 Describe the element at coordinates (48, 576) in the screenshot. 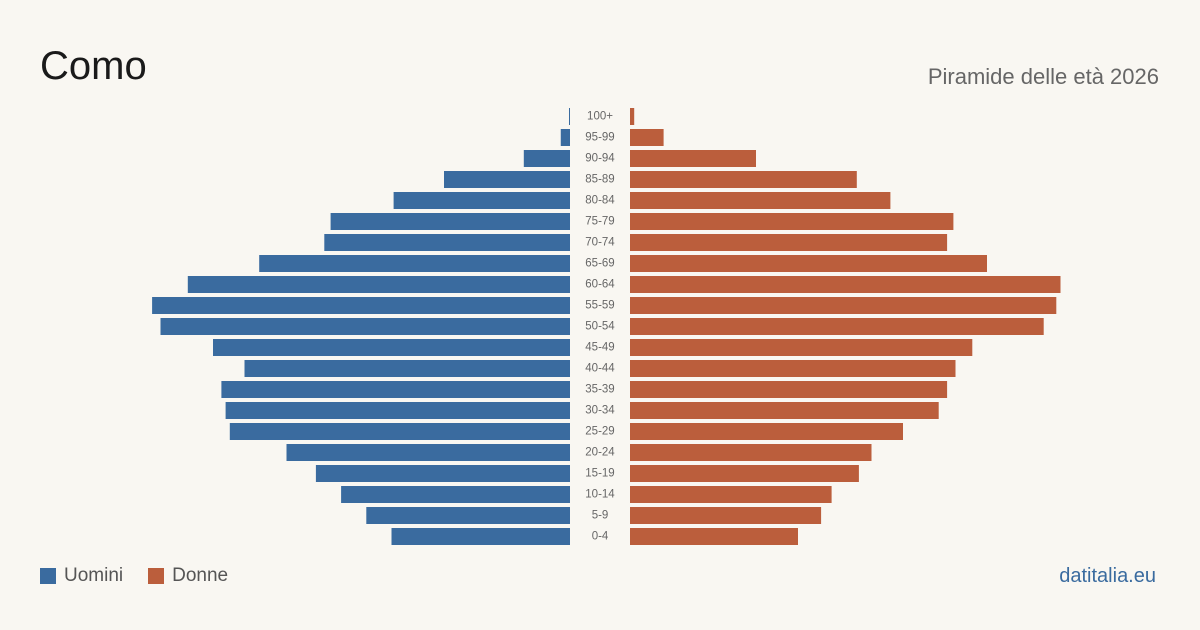

I see `legend-swatch-men` at that location.